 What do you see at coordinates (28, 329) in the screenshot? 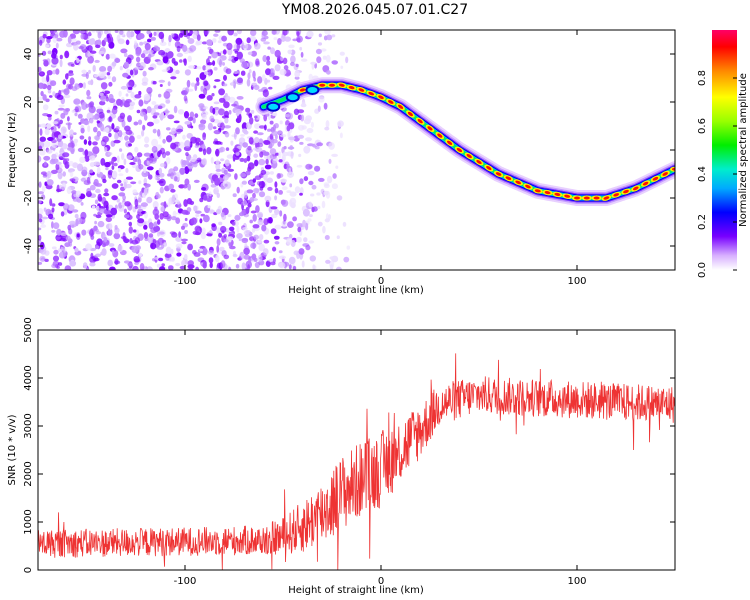
I see `snr-y-tick-label: 5000` at bounding box center [28, 329].